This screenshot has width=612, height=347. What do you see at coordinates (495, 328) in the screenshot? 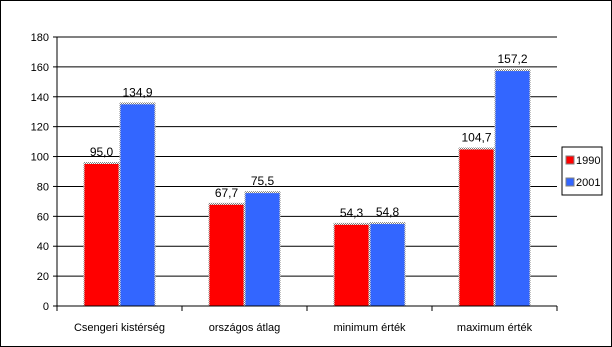
I see `category-label: maximum érték` at bounding box center [495, 328].